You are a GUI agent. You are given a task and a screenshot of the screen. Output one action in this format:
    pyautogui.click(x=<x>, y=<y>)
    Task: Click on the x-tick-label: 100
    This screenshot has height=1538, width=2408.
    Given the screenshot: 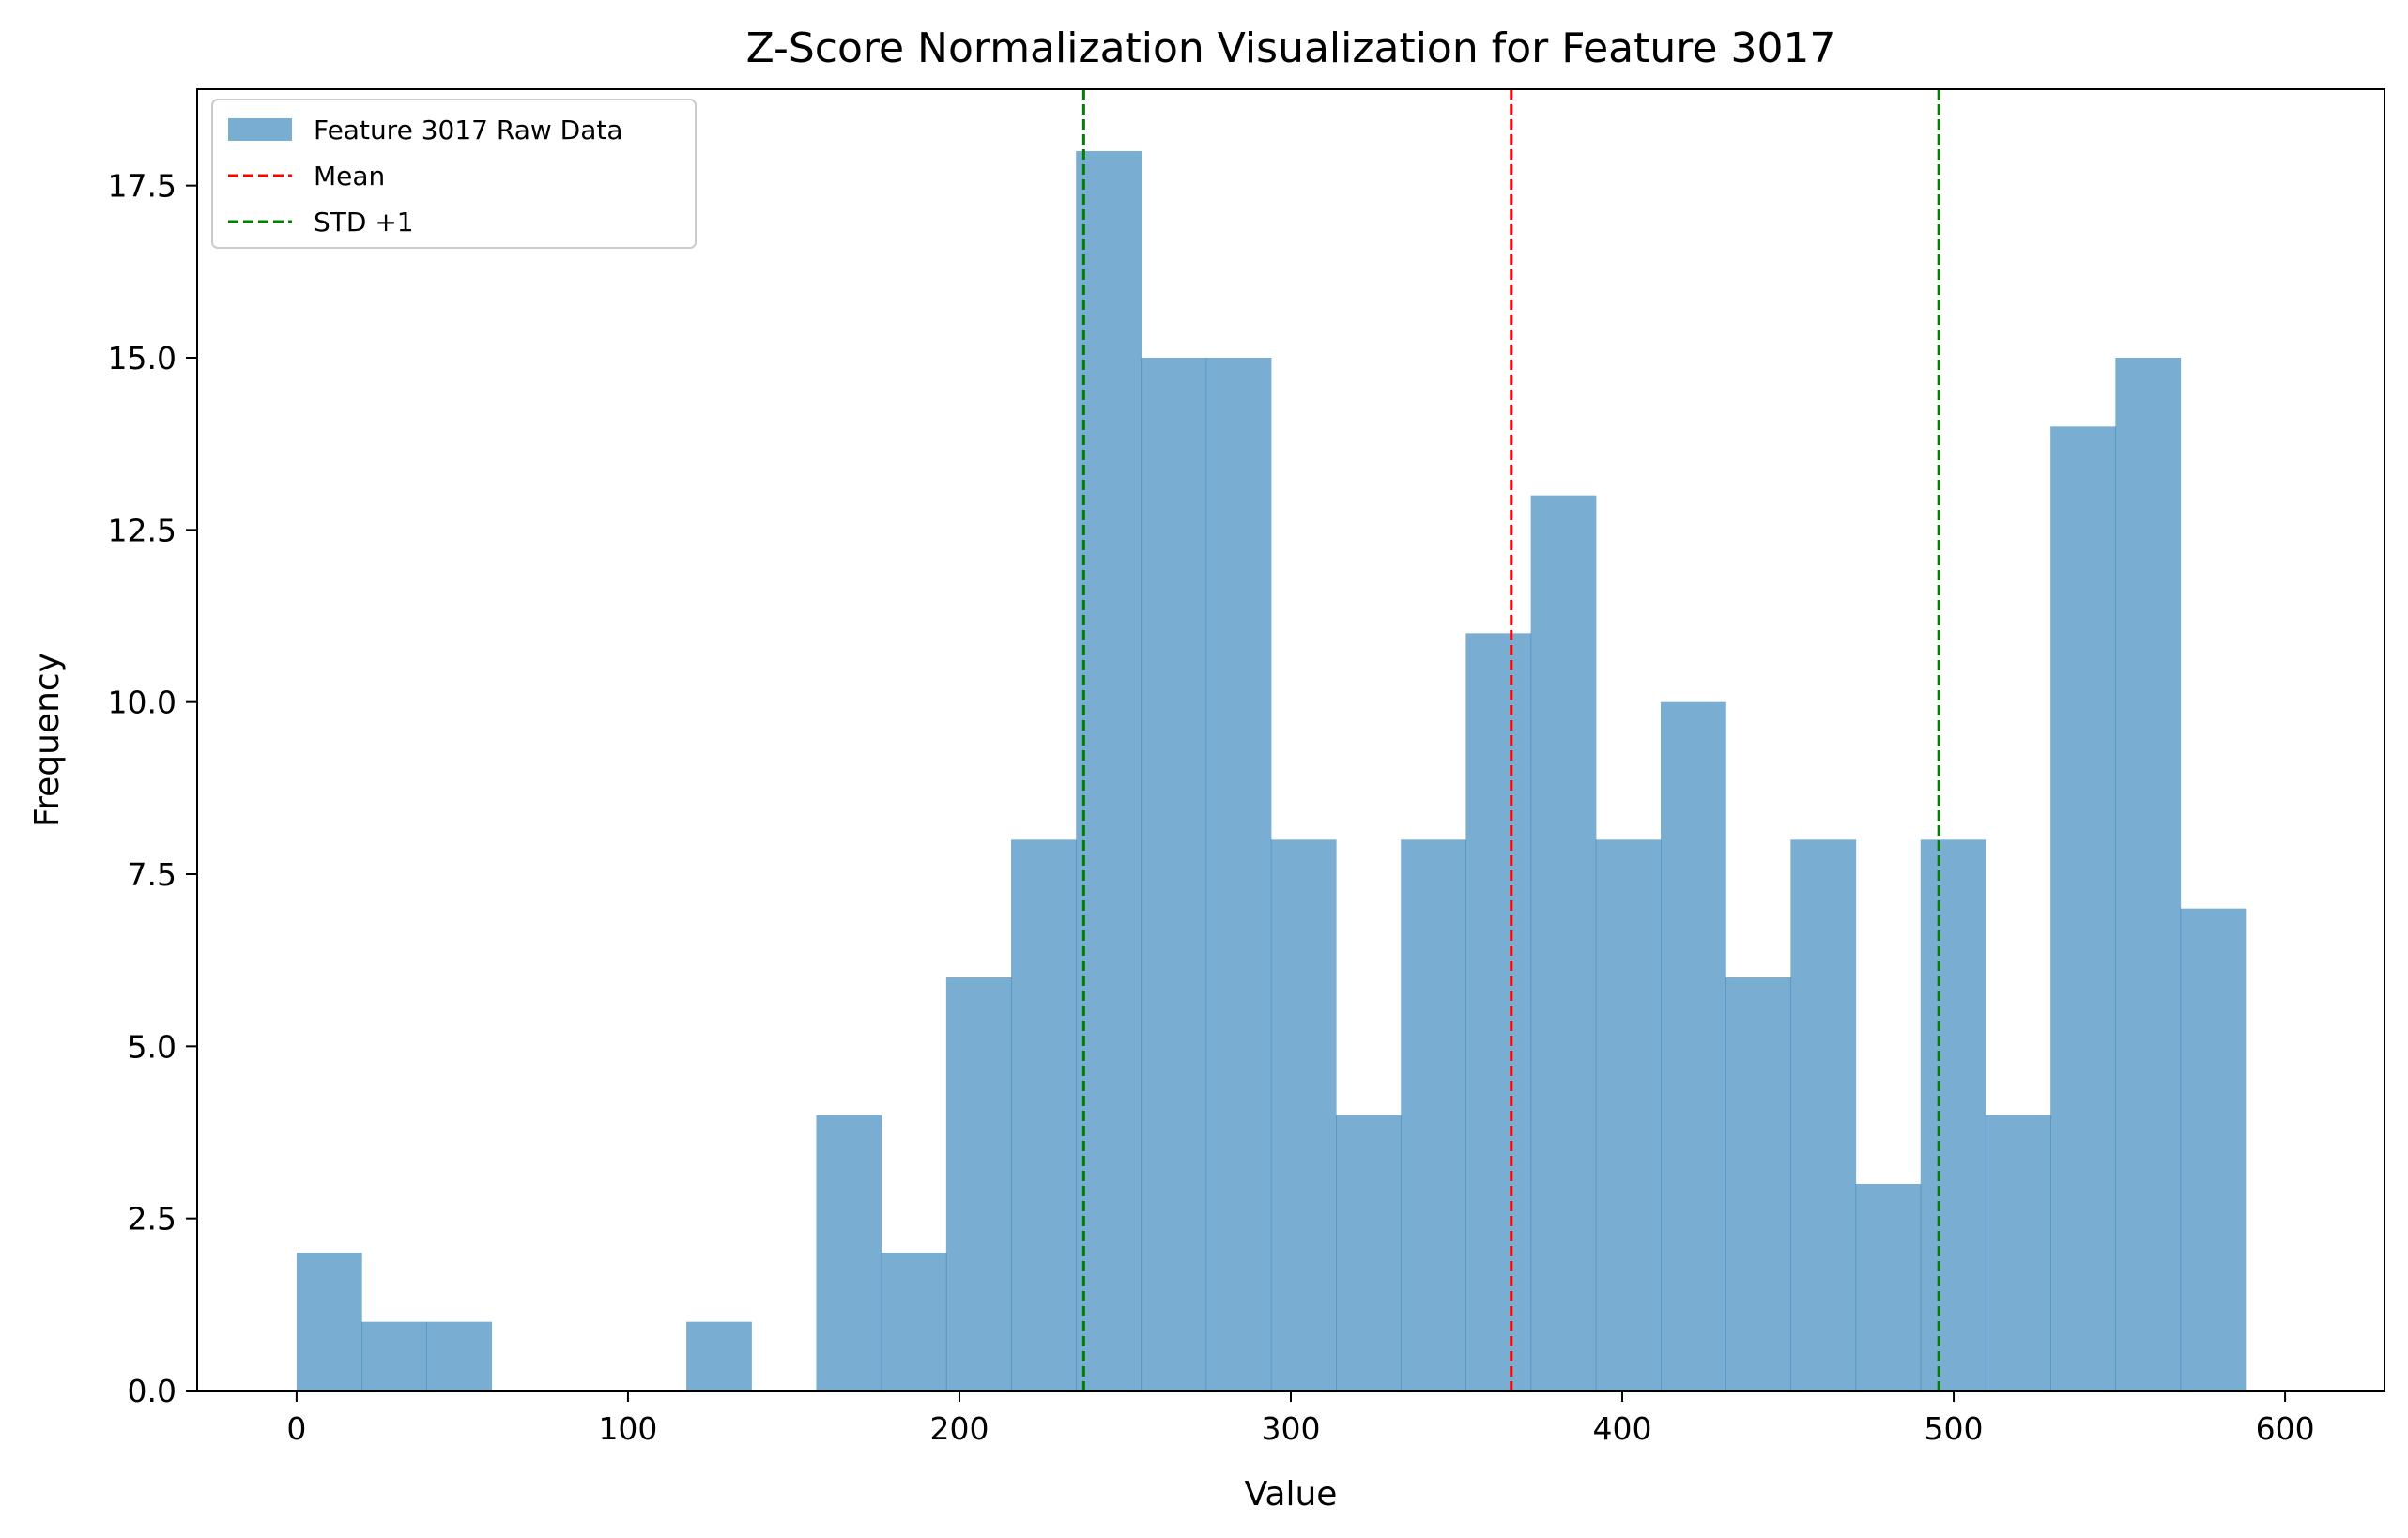 What is the action you would take?
    pyautogui.click(x=627, y=1428)
    